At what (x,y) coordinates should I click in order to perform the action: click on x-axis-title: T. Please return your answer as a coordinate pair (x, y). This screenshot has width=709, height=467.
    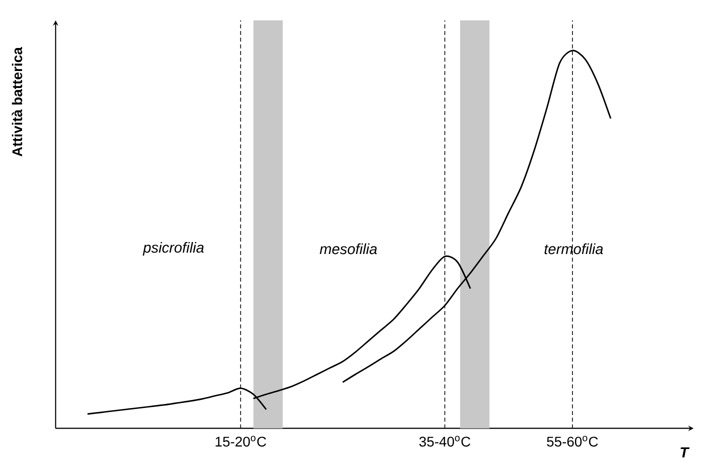
    Looking at the image, I should click on (685, 452).